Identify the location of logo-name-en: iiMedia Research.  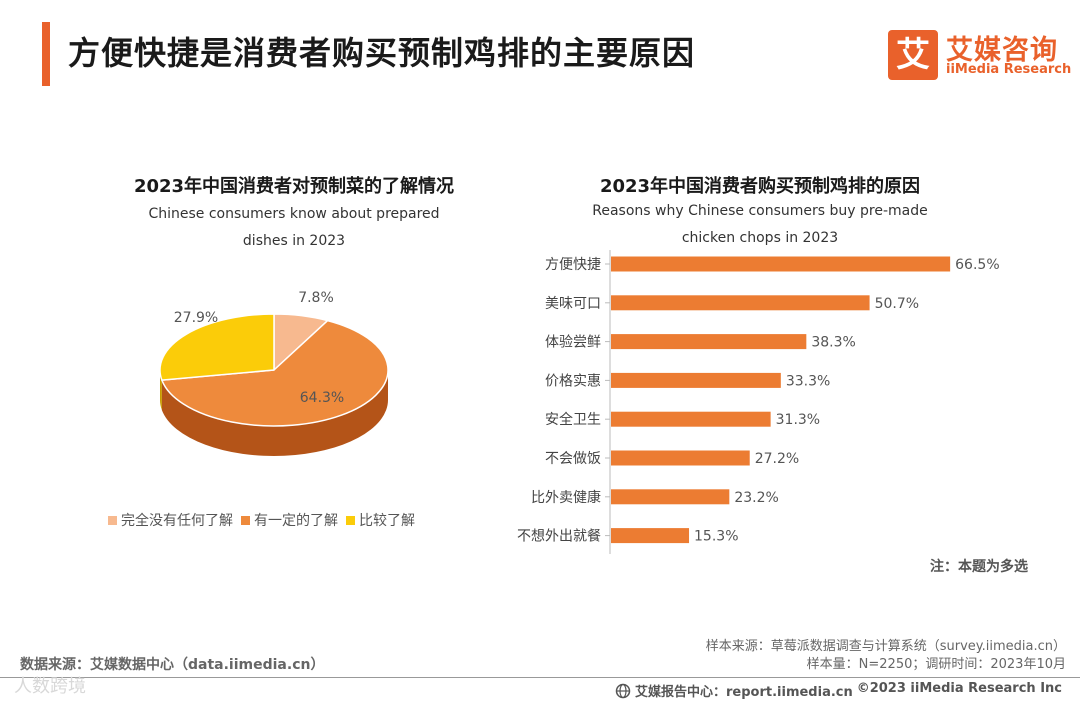
(1009, 69).